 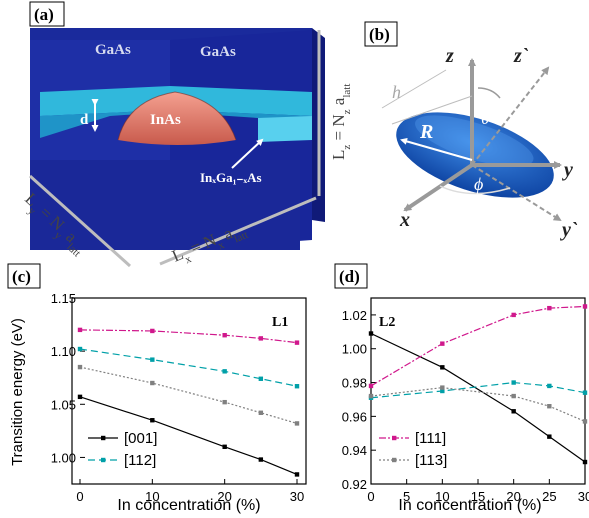 What do you see at coordinates (387, 322) in the screenshot?
I see `chart-d-title: L2` at bounding box center [387, 322].